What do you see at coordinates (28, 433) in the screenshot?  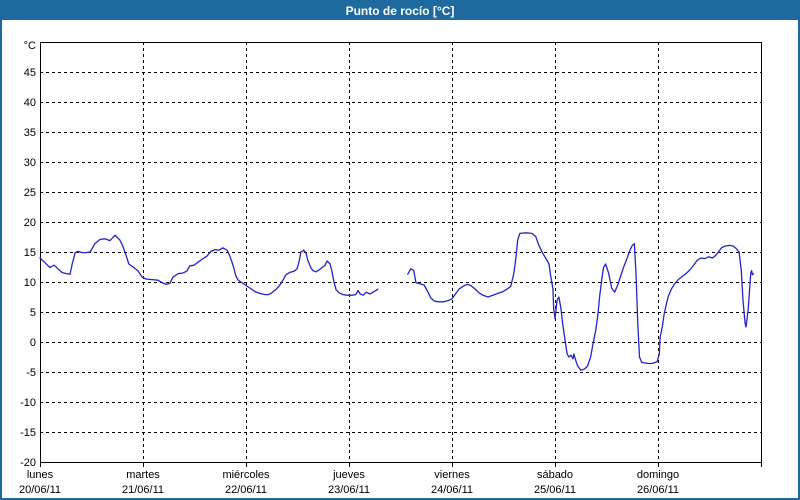 I see `y-tick-label: -15` at bounding box center [28, 433].